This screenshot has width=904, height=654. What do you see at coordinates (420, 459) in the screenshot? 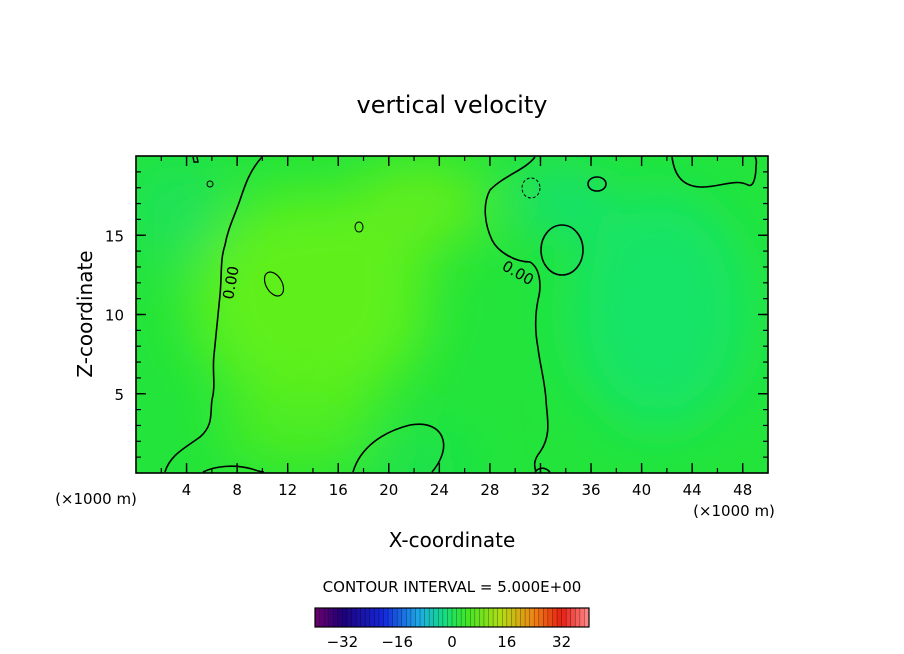
I see `field-downdraft-bottom` at bounding box center [420, 459].